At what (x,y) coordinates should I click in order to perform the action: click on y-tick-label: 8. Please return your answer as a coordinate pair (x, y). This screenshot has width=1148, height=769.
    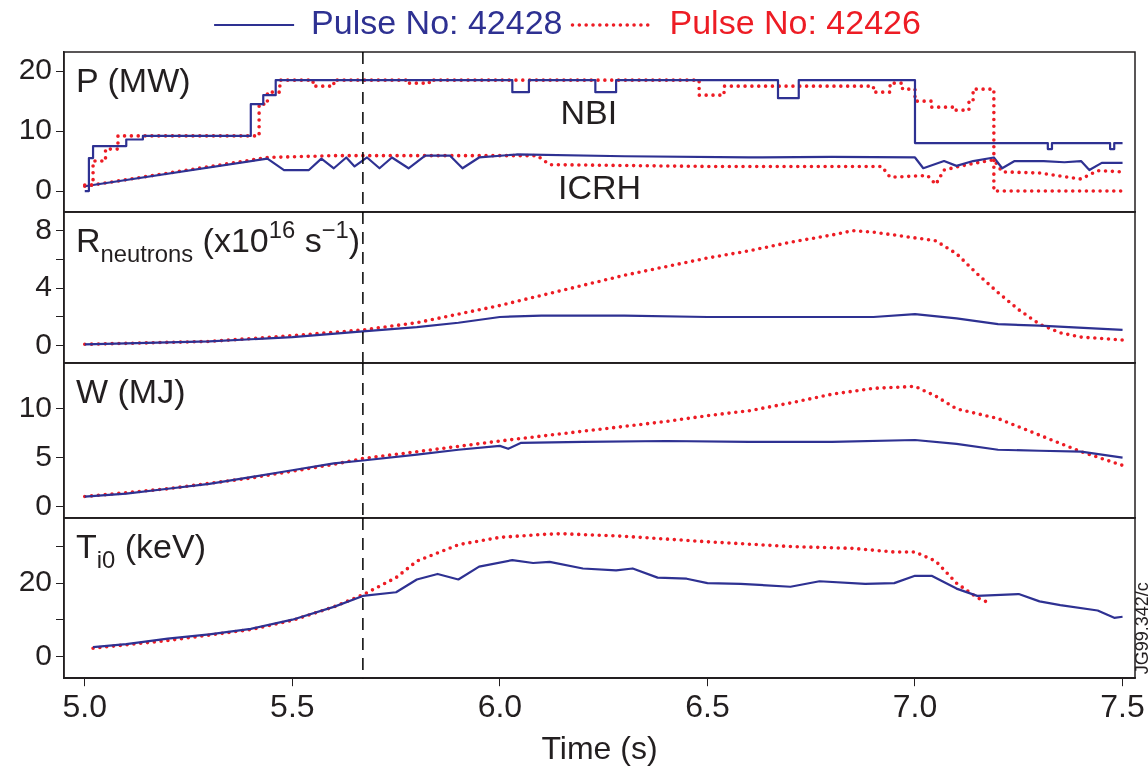
    Looking at the image, I should click on (43, 228).